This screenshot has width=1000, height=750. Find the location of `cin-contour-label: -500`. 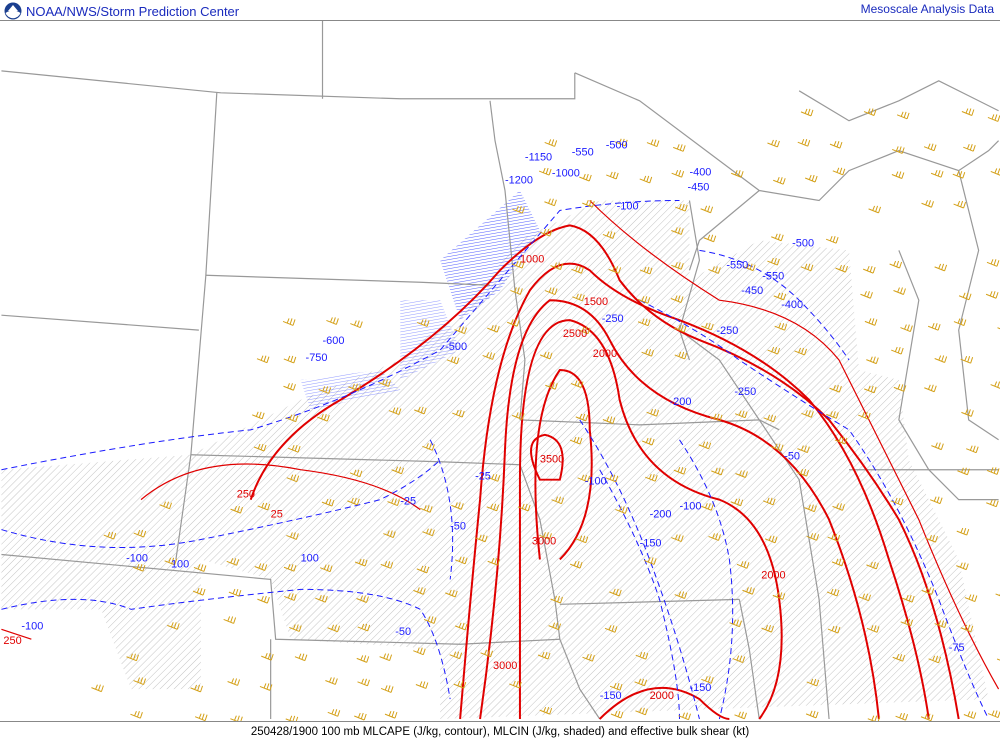

cin-contour-label: -500 is located at coordinates (456, 347).